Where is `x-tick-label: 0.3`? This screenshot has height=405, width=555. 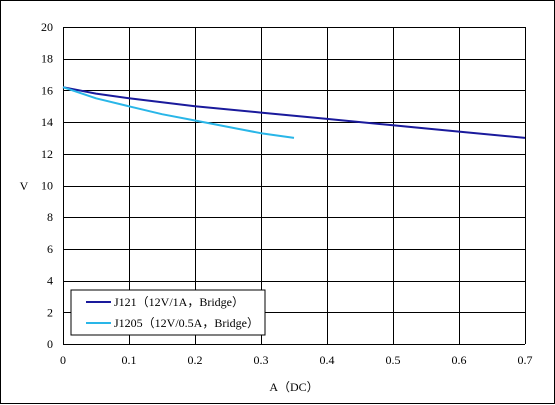 x-tick-label: 0.3 is located at coordinates (261, 360).